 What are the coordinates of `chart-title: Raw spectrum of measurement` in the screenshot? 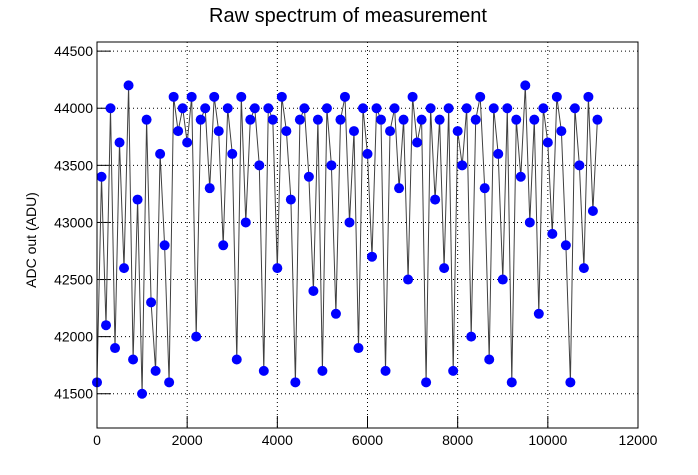 It's located at (348, 16).